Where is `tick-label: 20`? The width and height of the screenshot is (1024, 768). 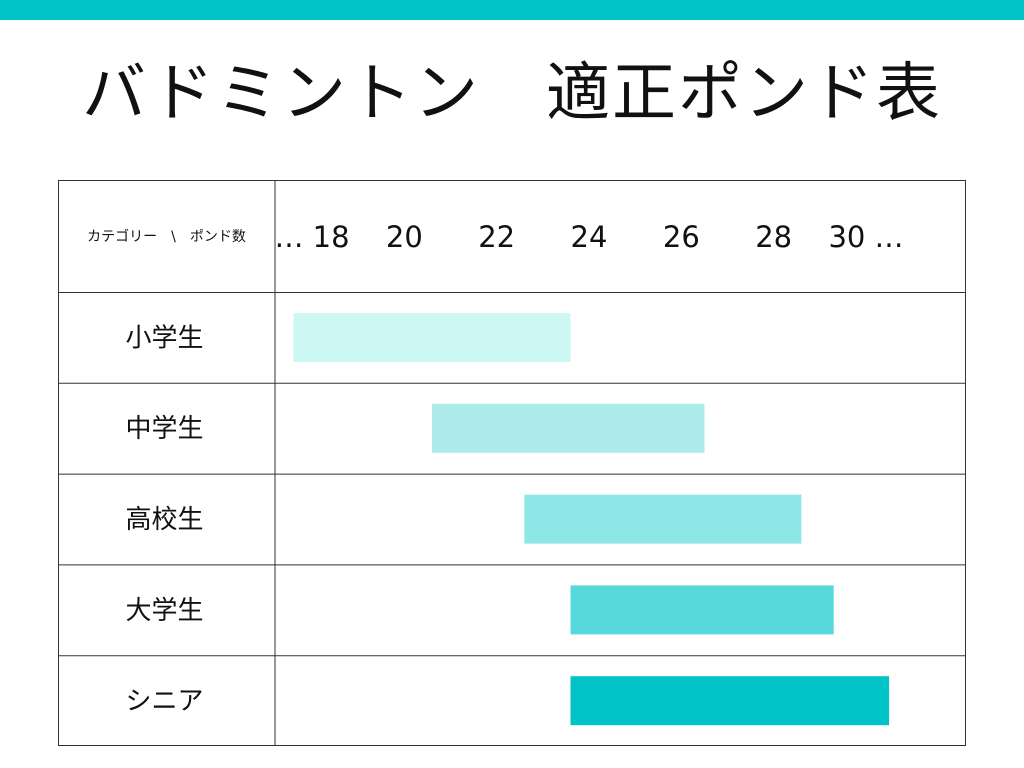 tick-label: 20 is located at coordinates (404, 237).